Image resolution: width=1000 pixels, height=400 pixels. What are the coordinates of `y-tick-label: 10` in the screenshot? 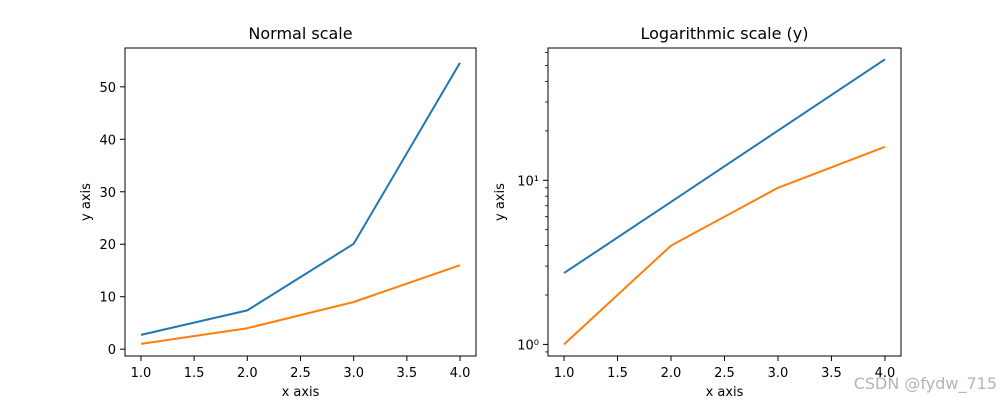 It's located at (107, 298).